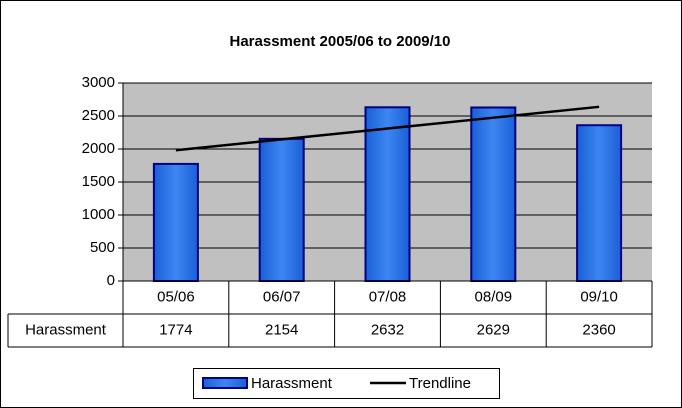 This screenshot has height=408, width=682. What do you see at coordinates (102, 247) in the screenshot?
I see `y-tick-label: 500` at bounding box center [102, 247].